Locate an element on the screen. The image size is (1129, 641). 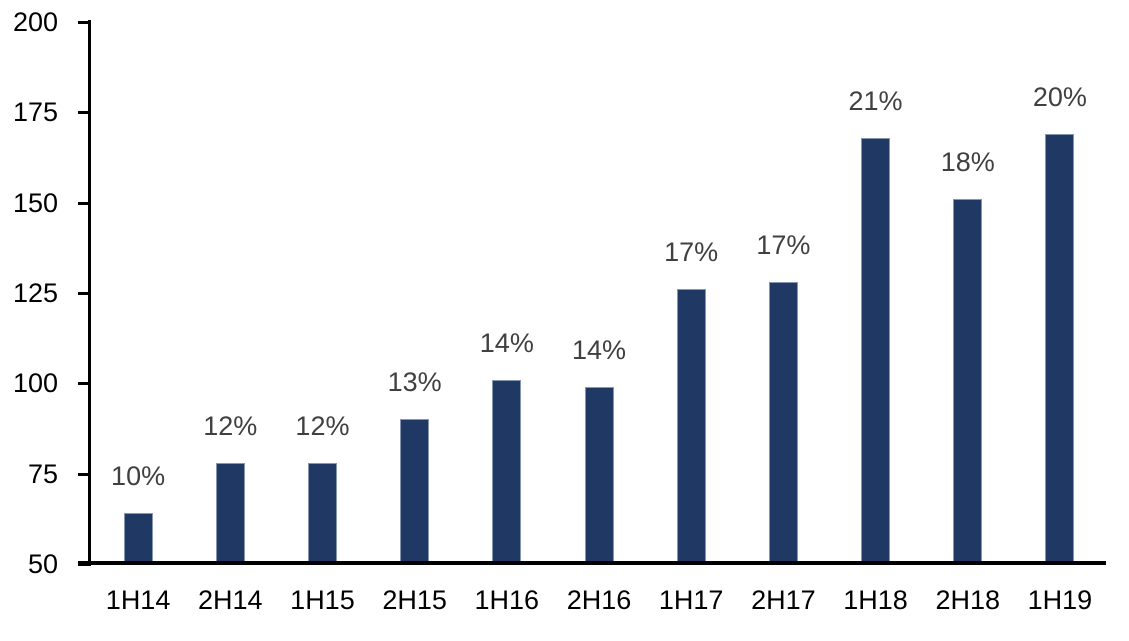
bar-data-label: 10% is located at coordinates (138, 476).